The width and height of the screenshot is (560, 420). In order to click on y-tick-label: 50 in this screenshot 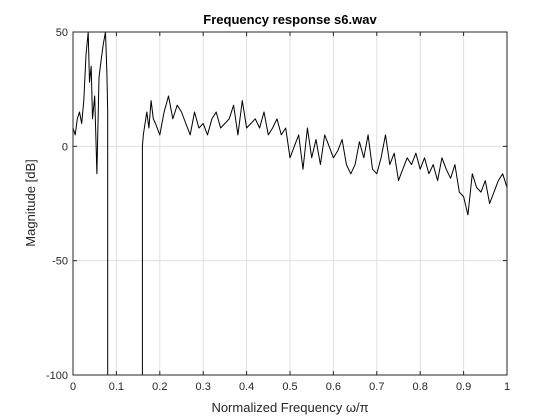, I will do `click(62, 33)`.